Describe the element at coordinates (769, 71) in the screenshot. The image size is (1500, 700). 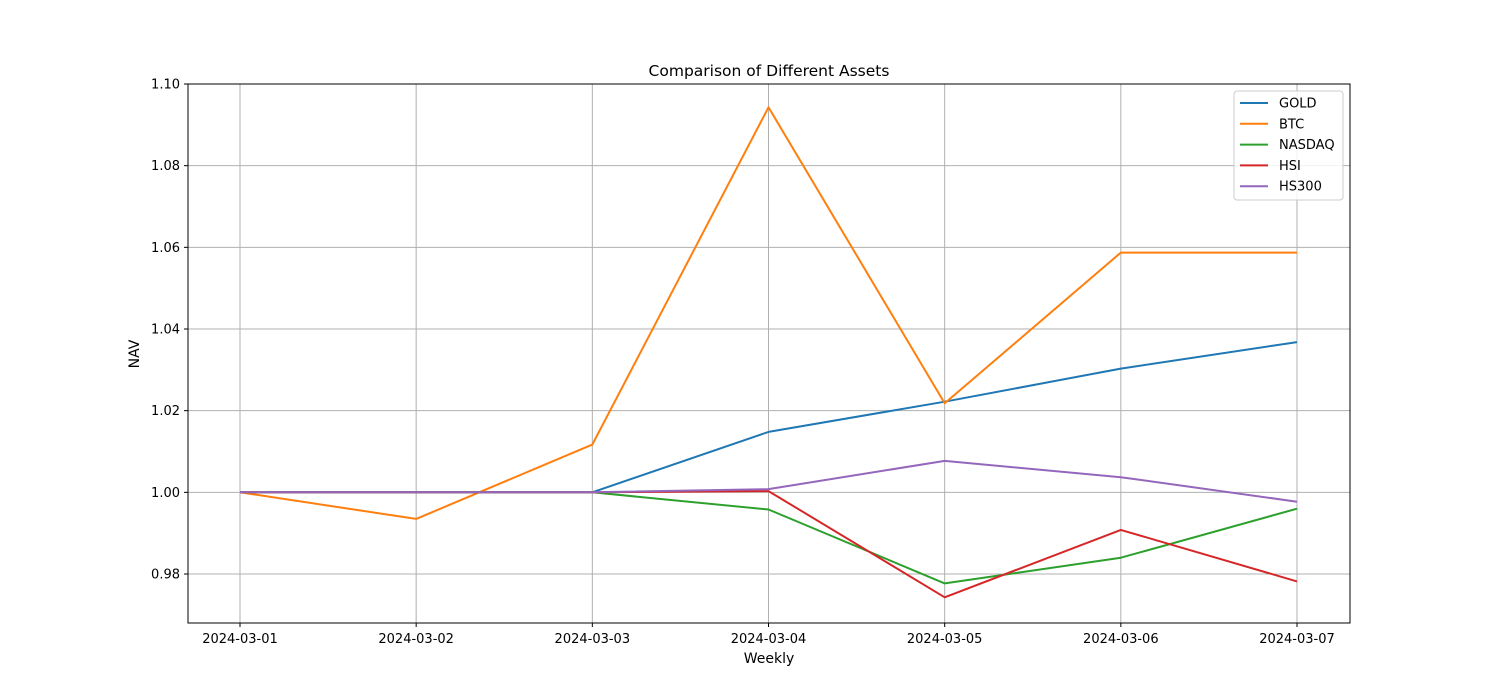
I see `chart-title: Comparison of Different Assets` at that location.